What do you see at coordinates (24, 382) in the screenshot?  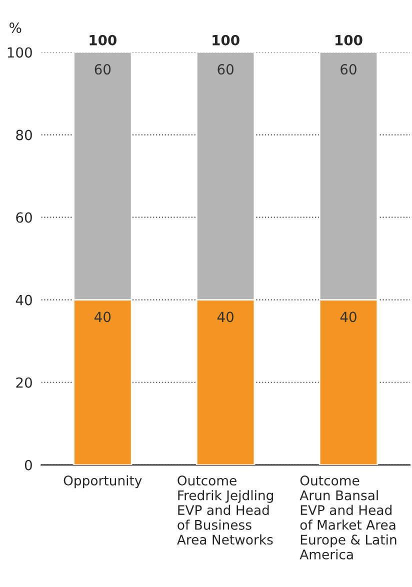 I see `y-tick-label: 20` at bounding box center [24, 382].